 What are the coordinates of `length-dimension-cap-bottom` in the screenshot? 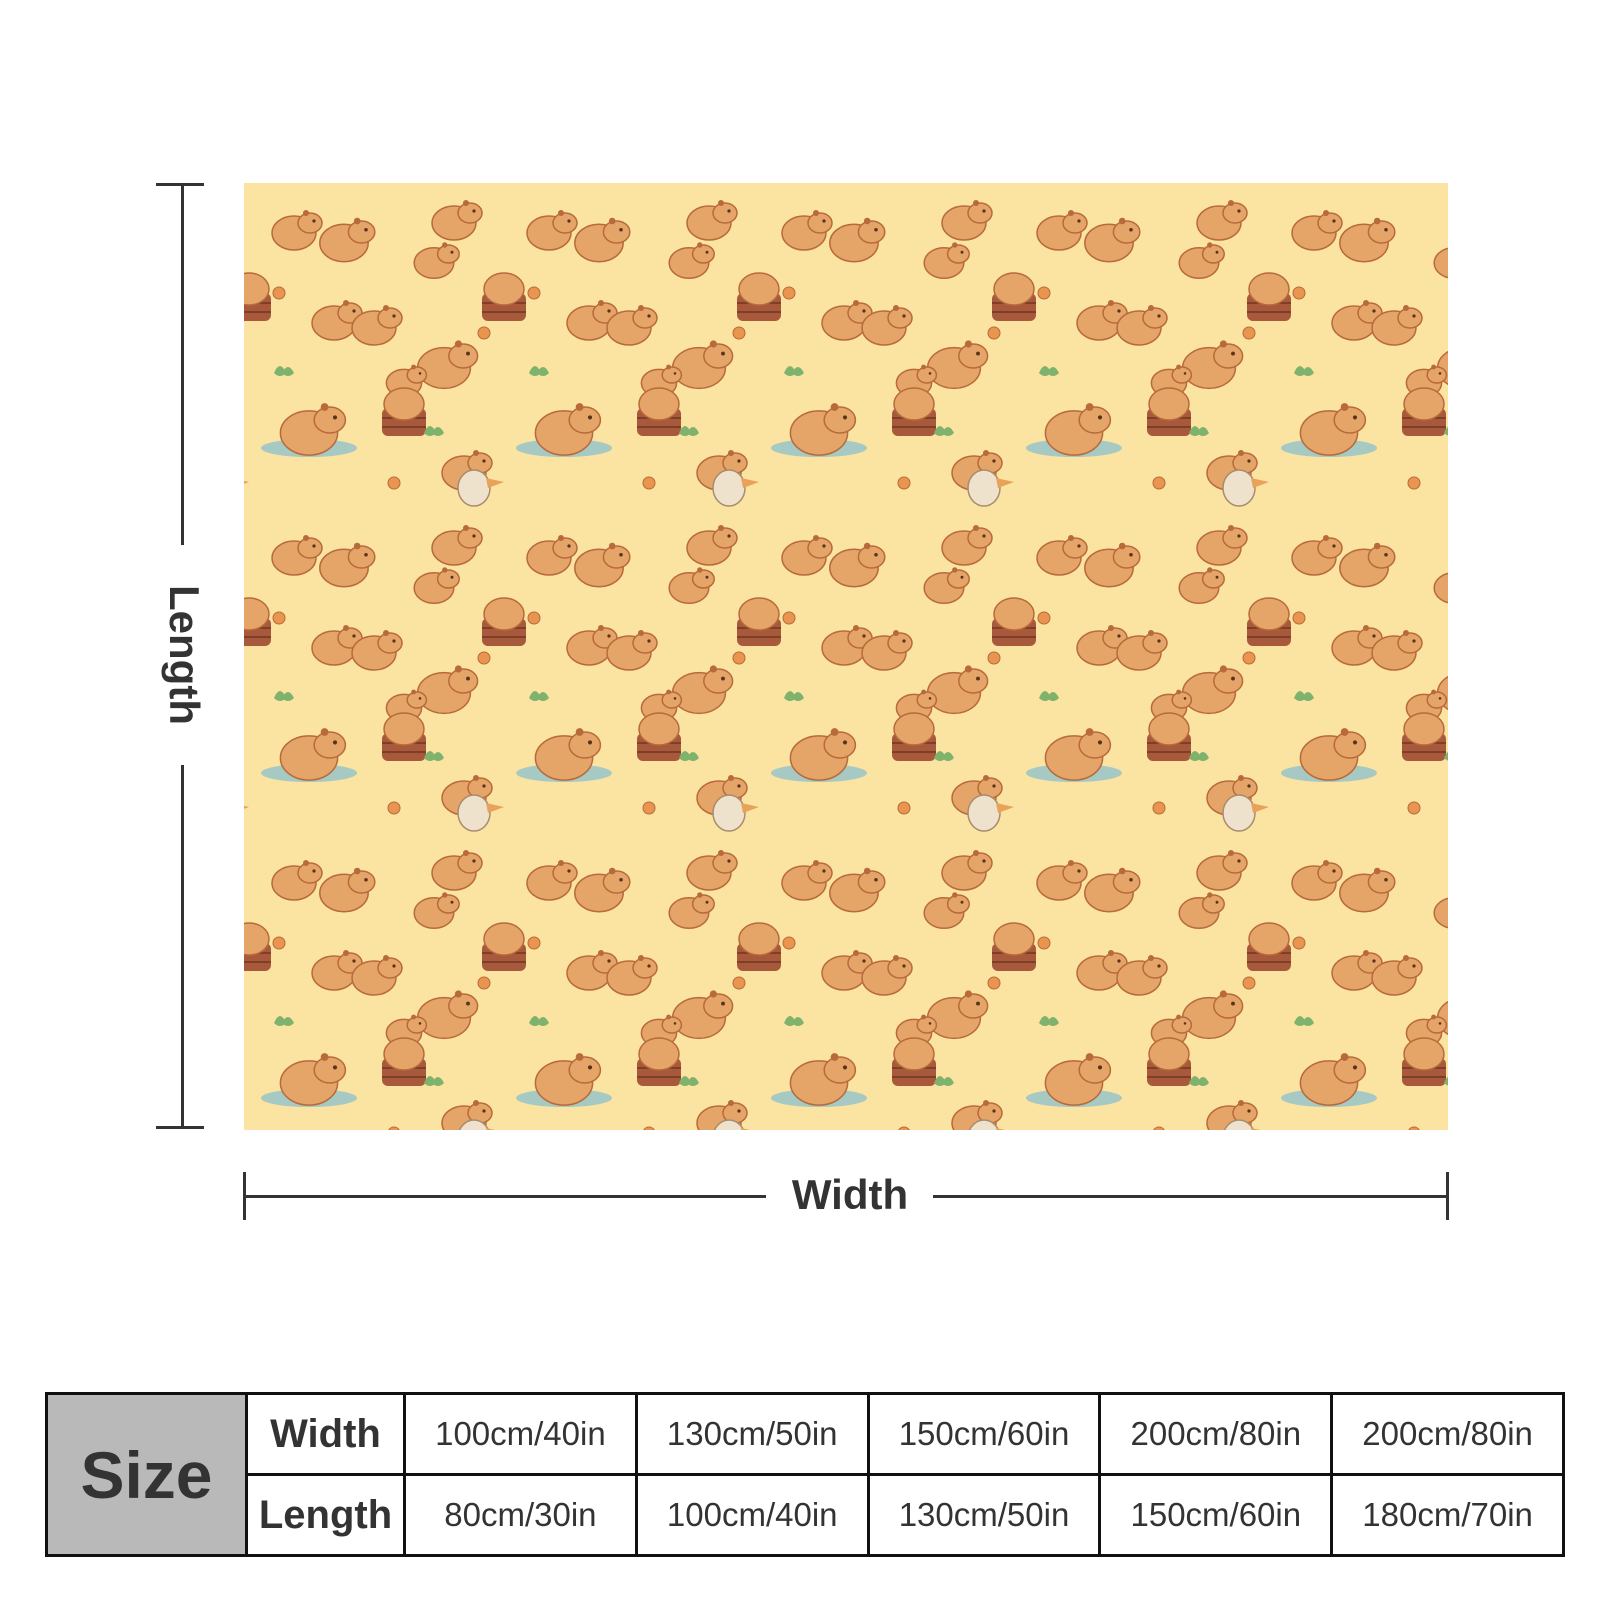 It's located at (180, 1127).